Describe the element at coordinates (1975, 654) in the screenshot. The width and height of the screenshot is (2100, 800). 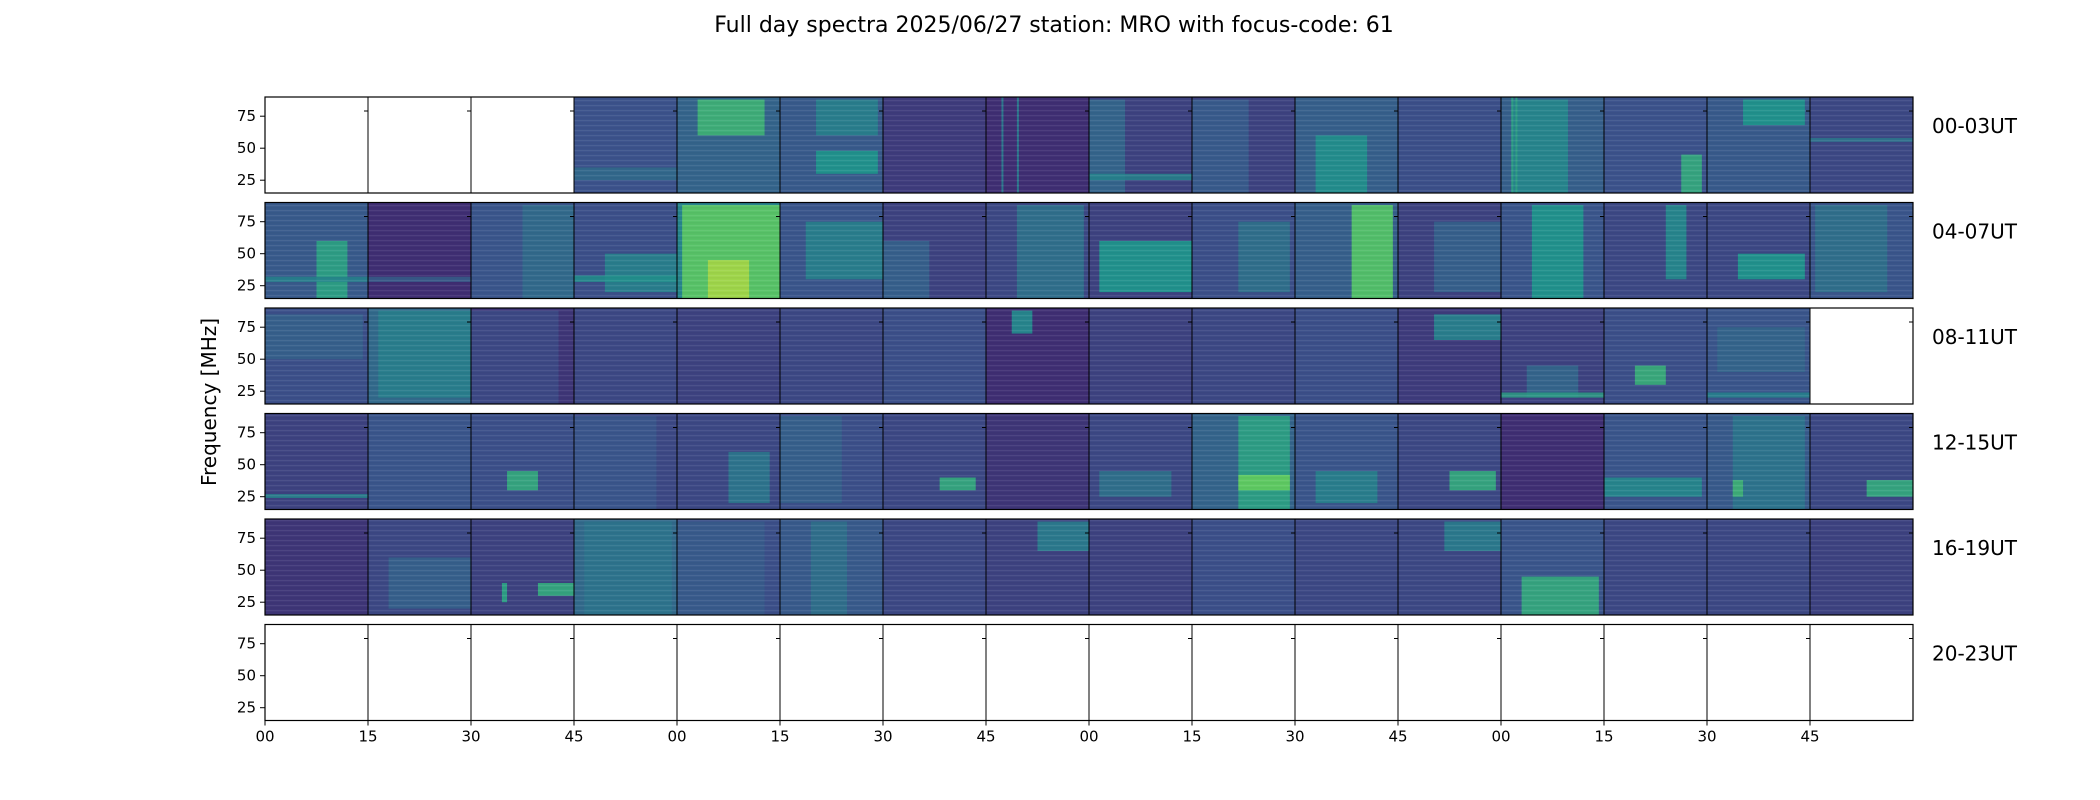
I see `row-label: 20-23UT` at that location.